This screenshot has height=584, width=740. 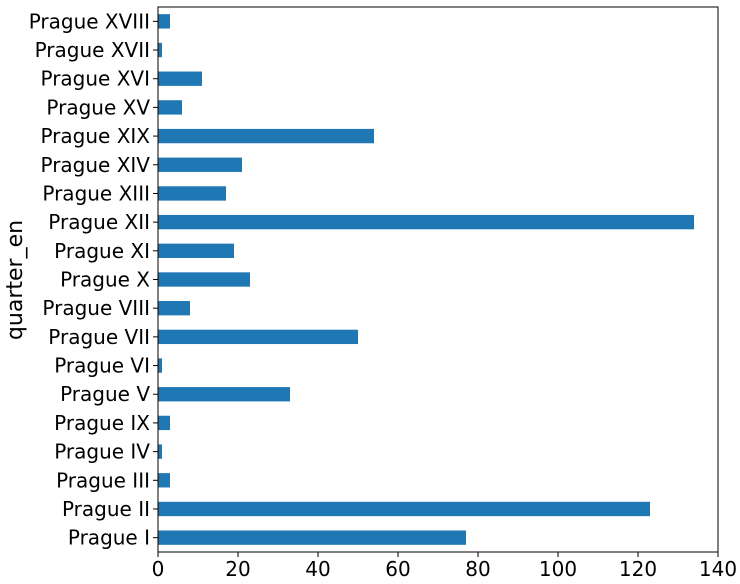 What do you see at coordinates (237, 569) in the screenshot?
I see `x-tick-label: 20` at bounding box center [237, 569].